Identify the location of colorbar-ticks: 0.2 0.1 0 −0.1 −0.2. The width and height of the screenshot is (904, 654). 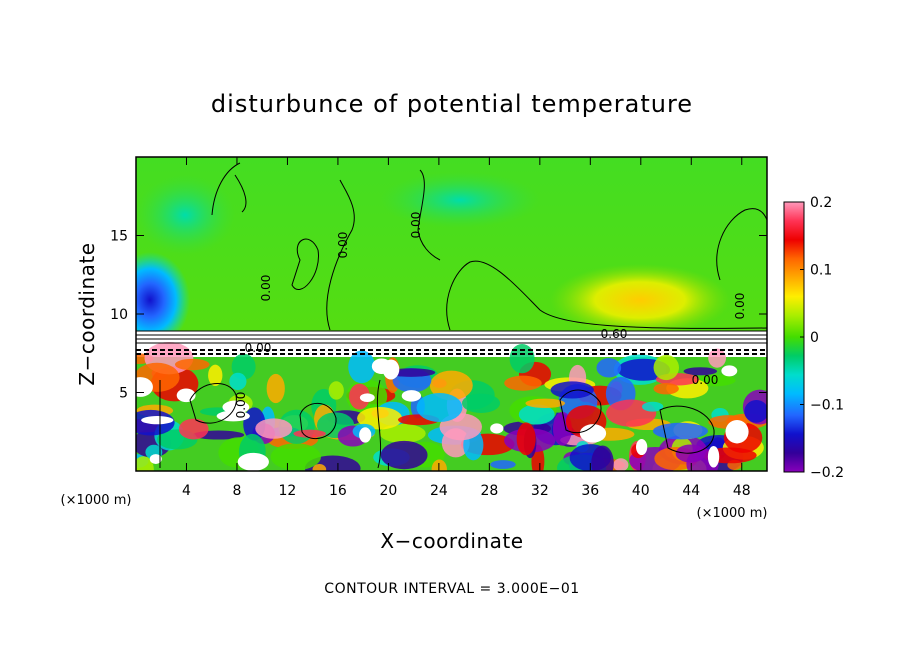
(822, 338).